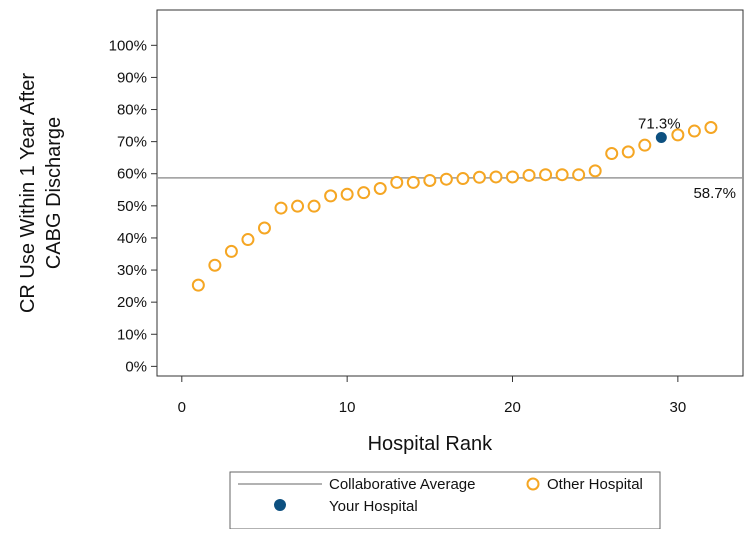  What do you see at coordinates (132, 142) in the screenshot?
I see `y-tick-label: 70%` at bounding box center [132, 142].